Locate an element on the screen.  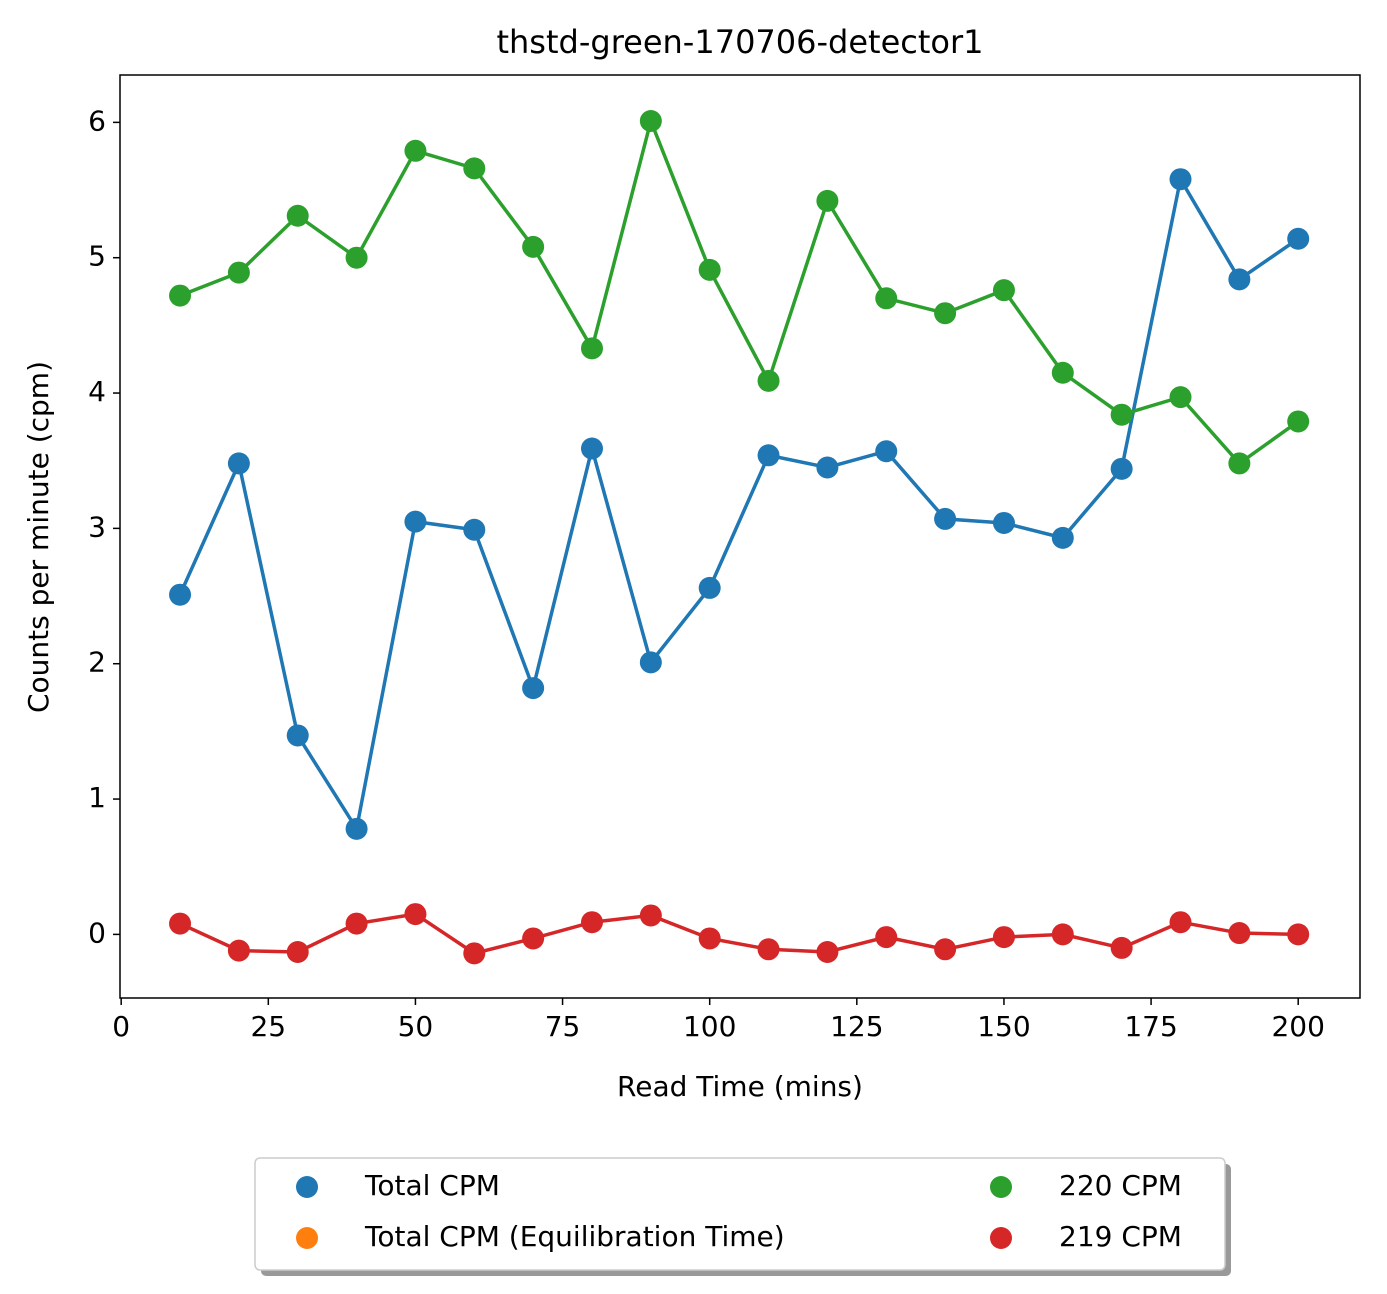
x-tick-label: 25 is located at coordinates (268, 1026).